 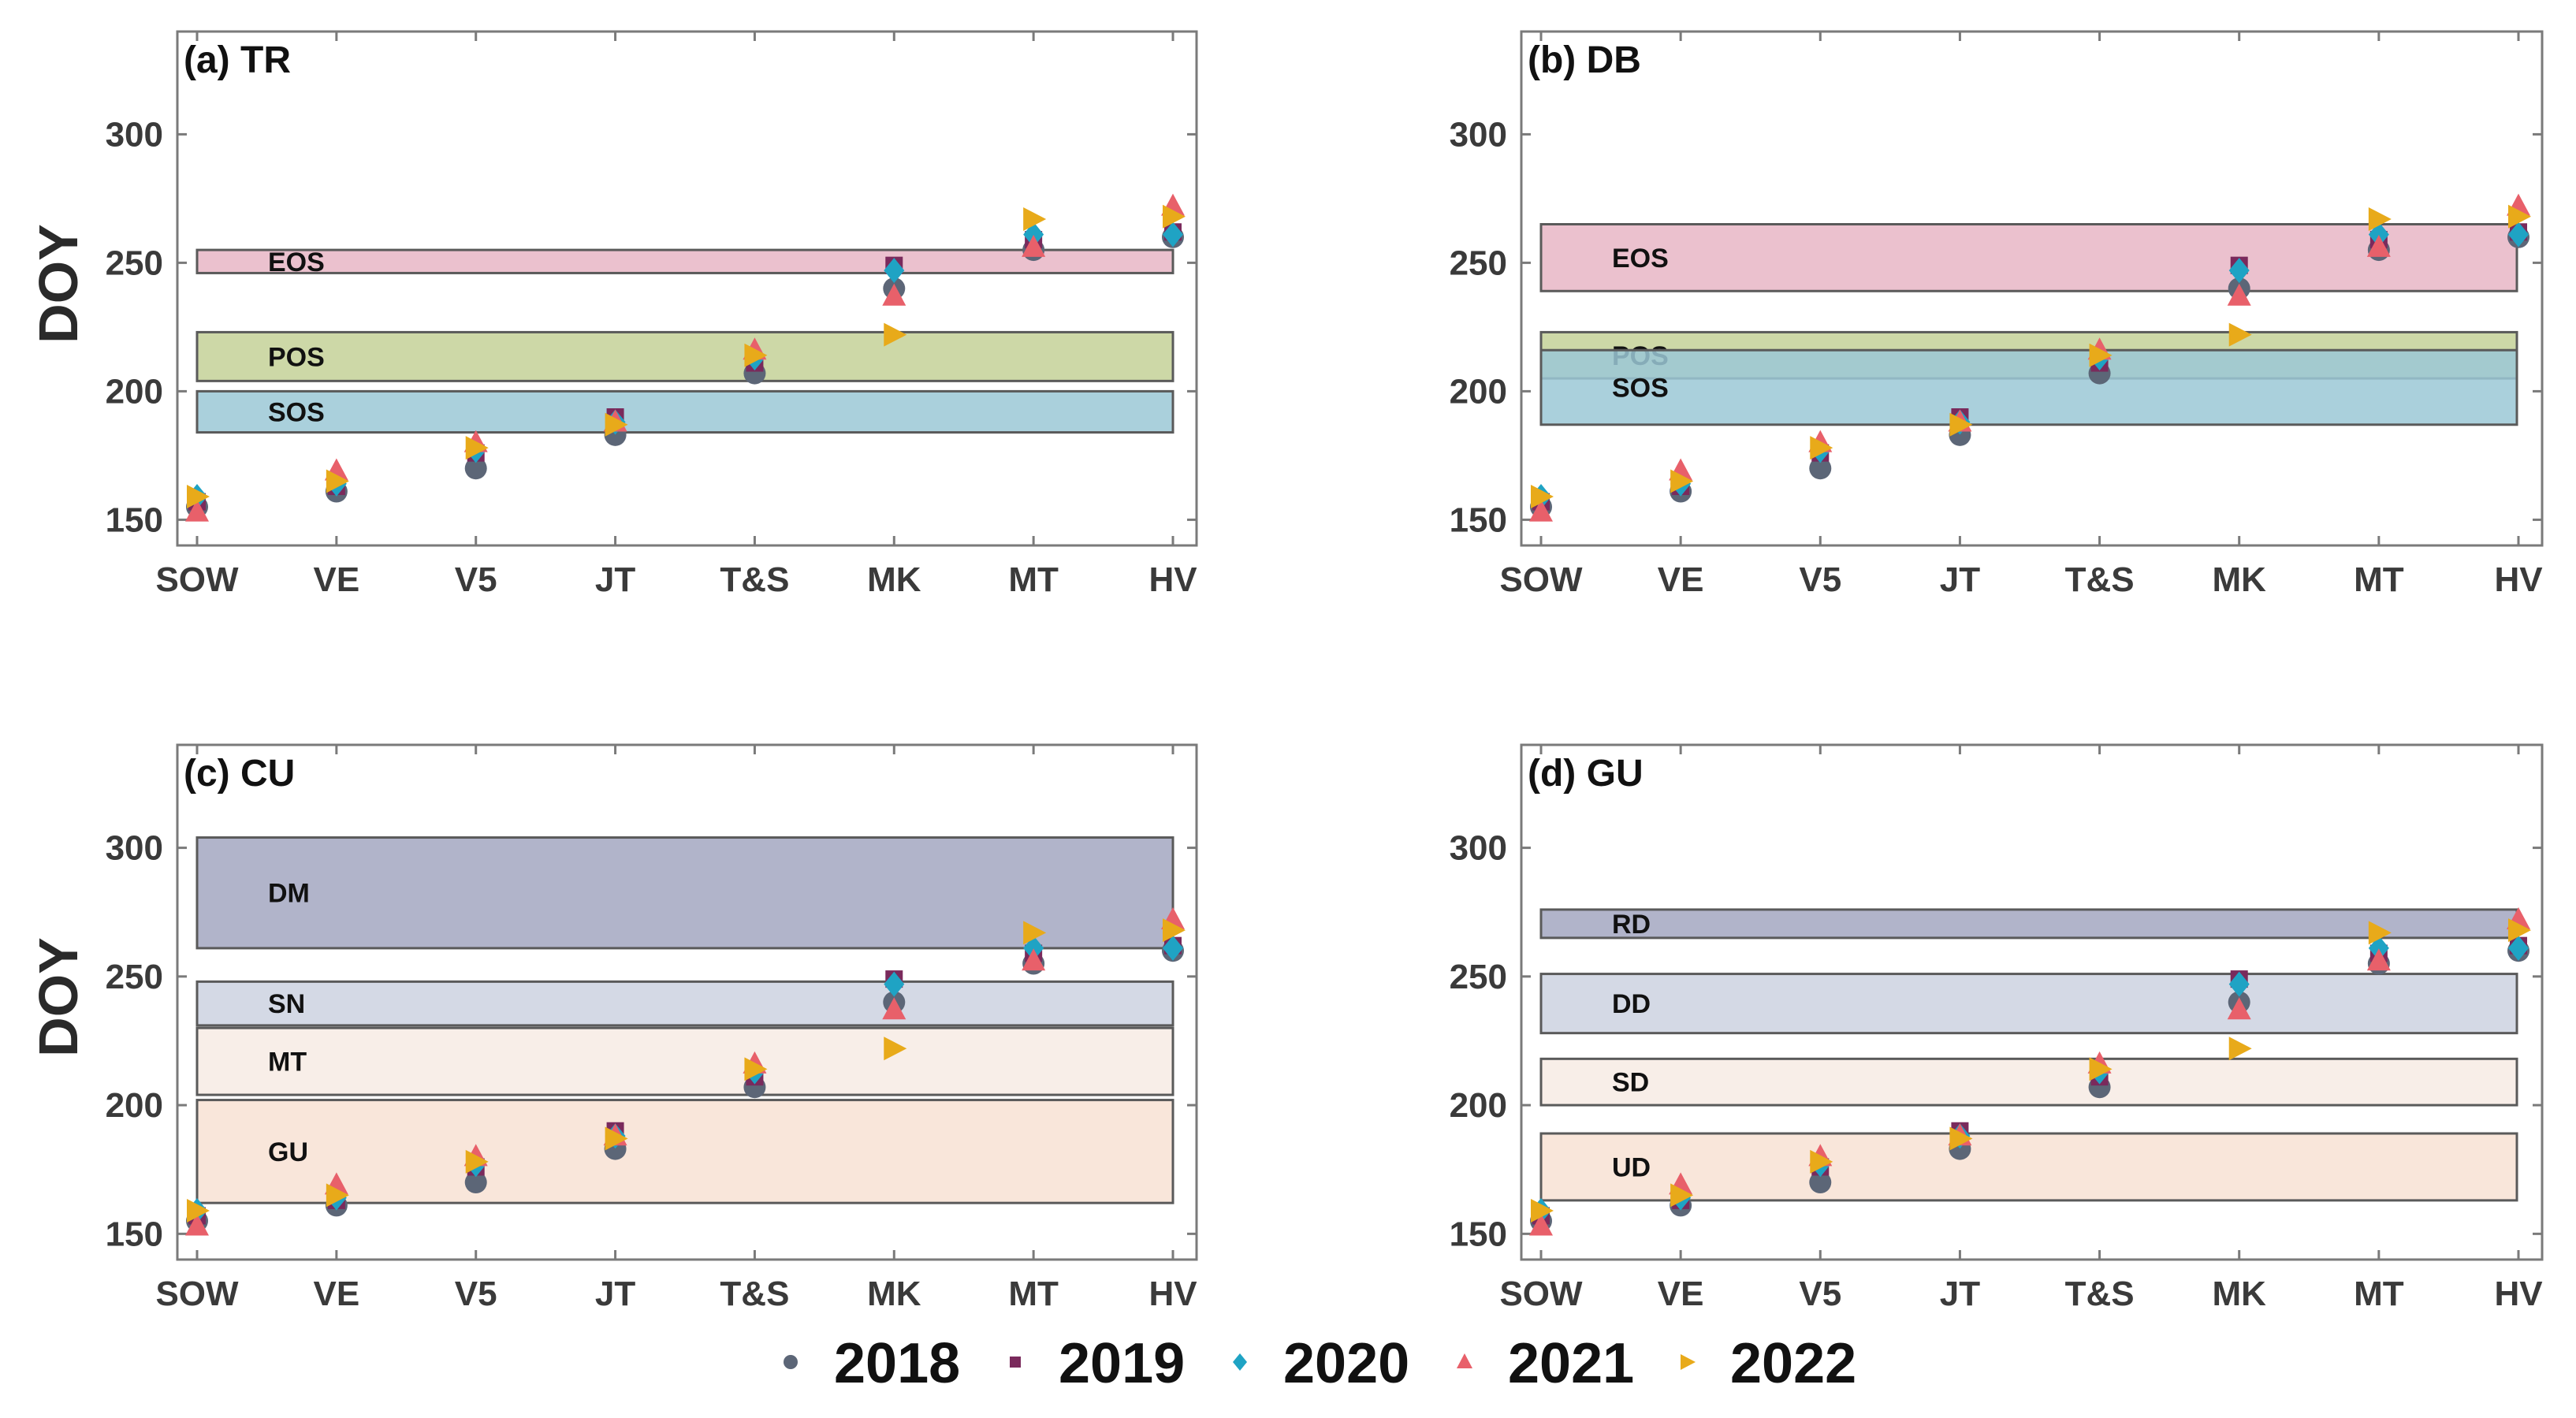 What do you see at coordinates (476, 1294) in the screenshot?
I see `x-tick-label: V5` at bounding box center [476, 1294].